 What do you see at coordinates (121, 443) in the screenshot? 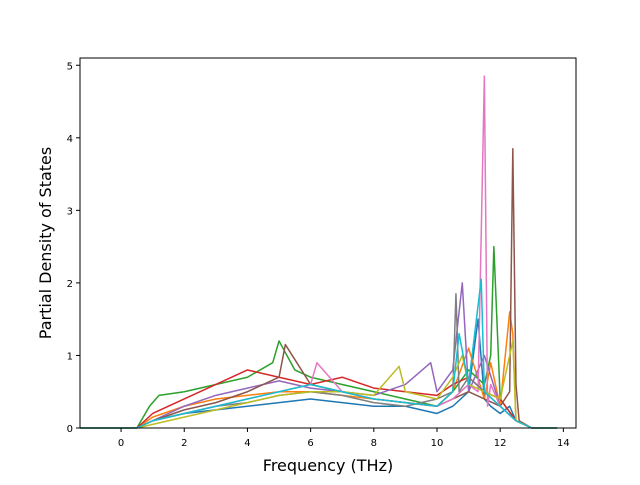
I see `x-tick-label: 0` at bounding box center [121, 443].